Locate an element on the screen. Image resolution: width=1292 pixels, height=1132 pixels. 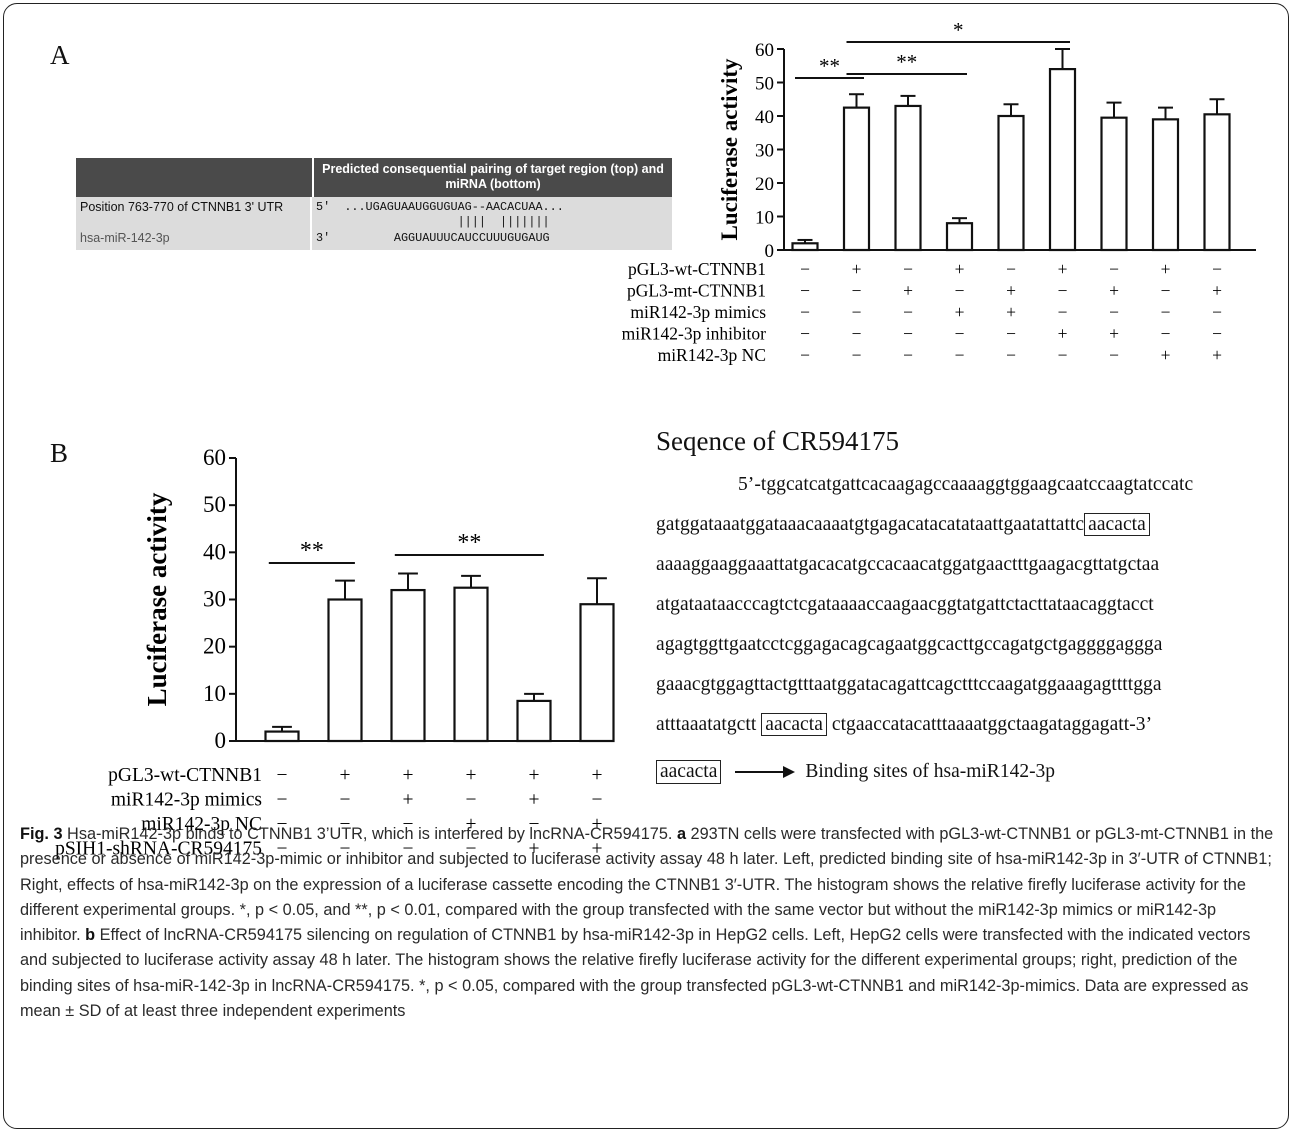
y-tick-label: 0 is located at coordinates (221, 740).